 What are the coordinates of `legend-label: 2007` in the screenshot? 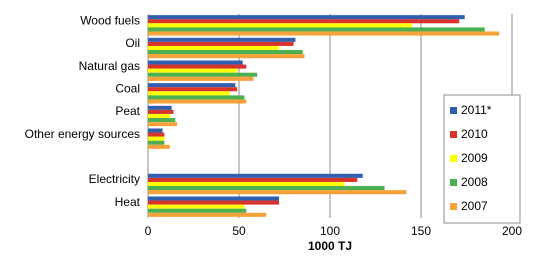 It's located at (474, 206).